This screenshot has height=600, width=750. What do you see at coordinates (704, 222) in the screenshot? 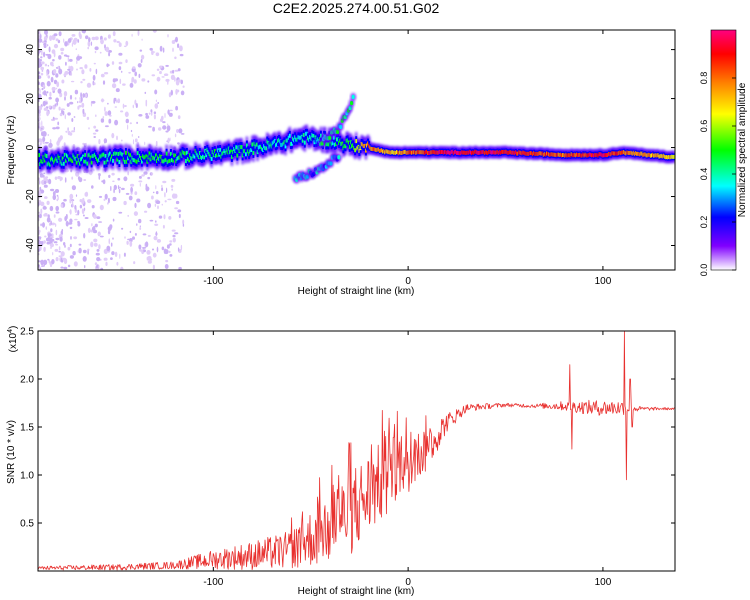
I see `colorbar-tick-label: 0.2` at bounding box center [704, 222].